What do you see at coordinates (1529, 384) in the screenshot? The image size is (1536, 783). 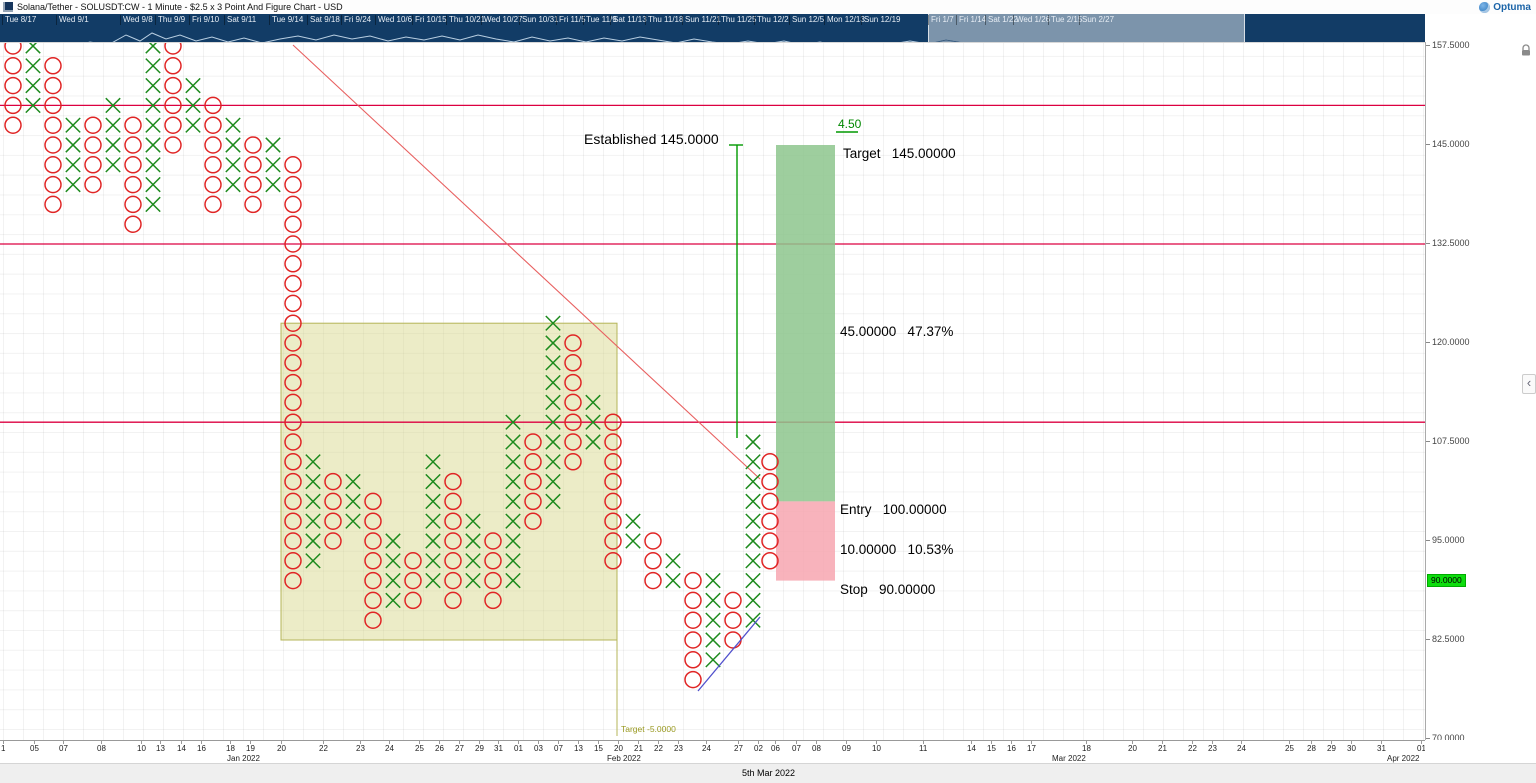 I see `collapse-panel-chevron-icon: ‹` at bounding box center [1529, 384].